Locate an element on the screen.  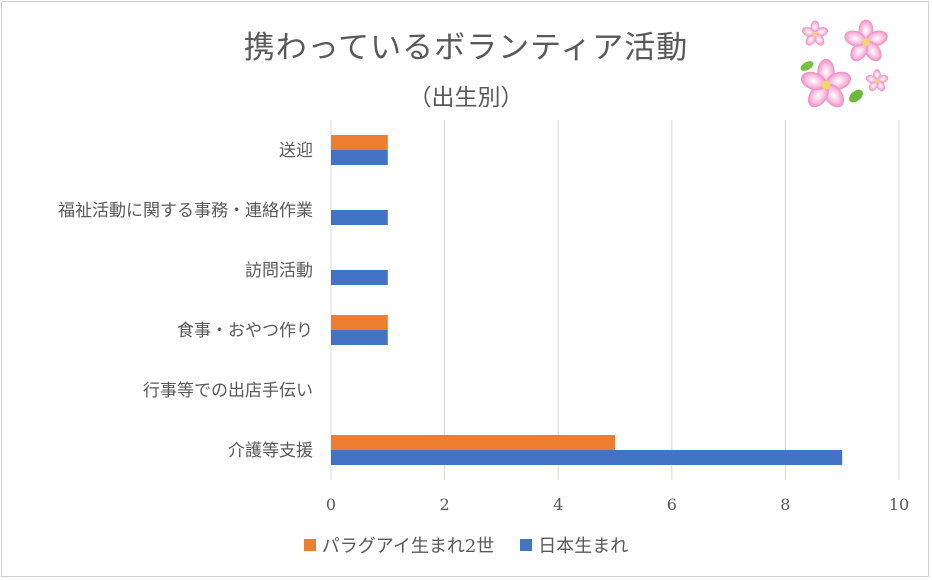
x-tick-label: 8 is located at coordinates (785, 504).